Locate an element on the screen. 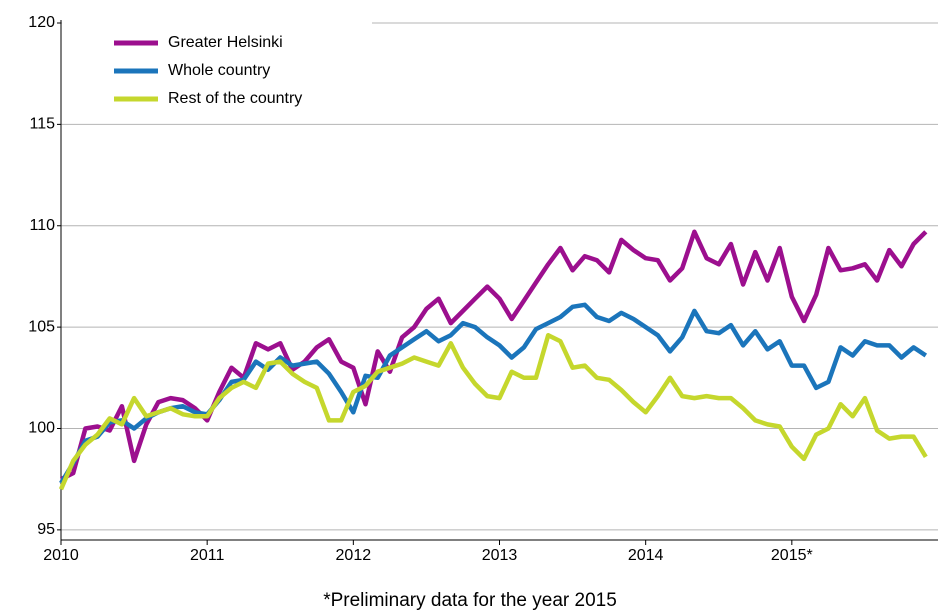  x-tick-label: 2011 is located at coordinates (207, 555).